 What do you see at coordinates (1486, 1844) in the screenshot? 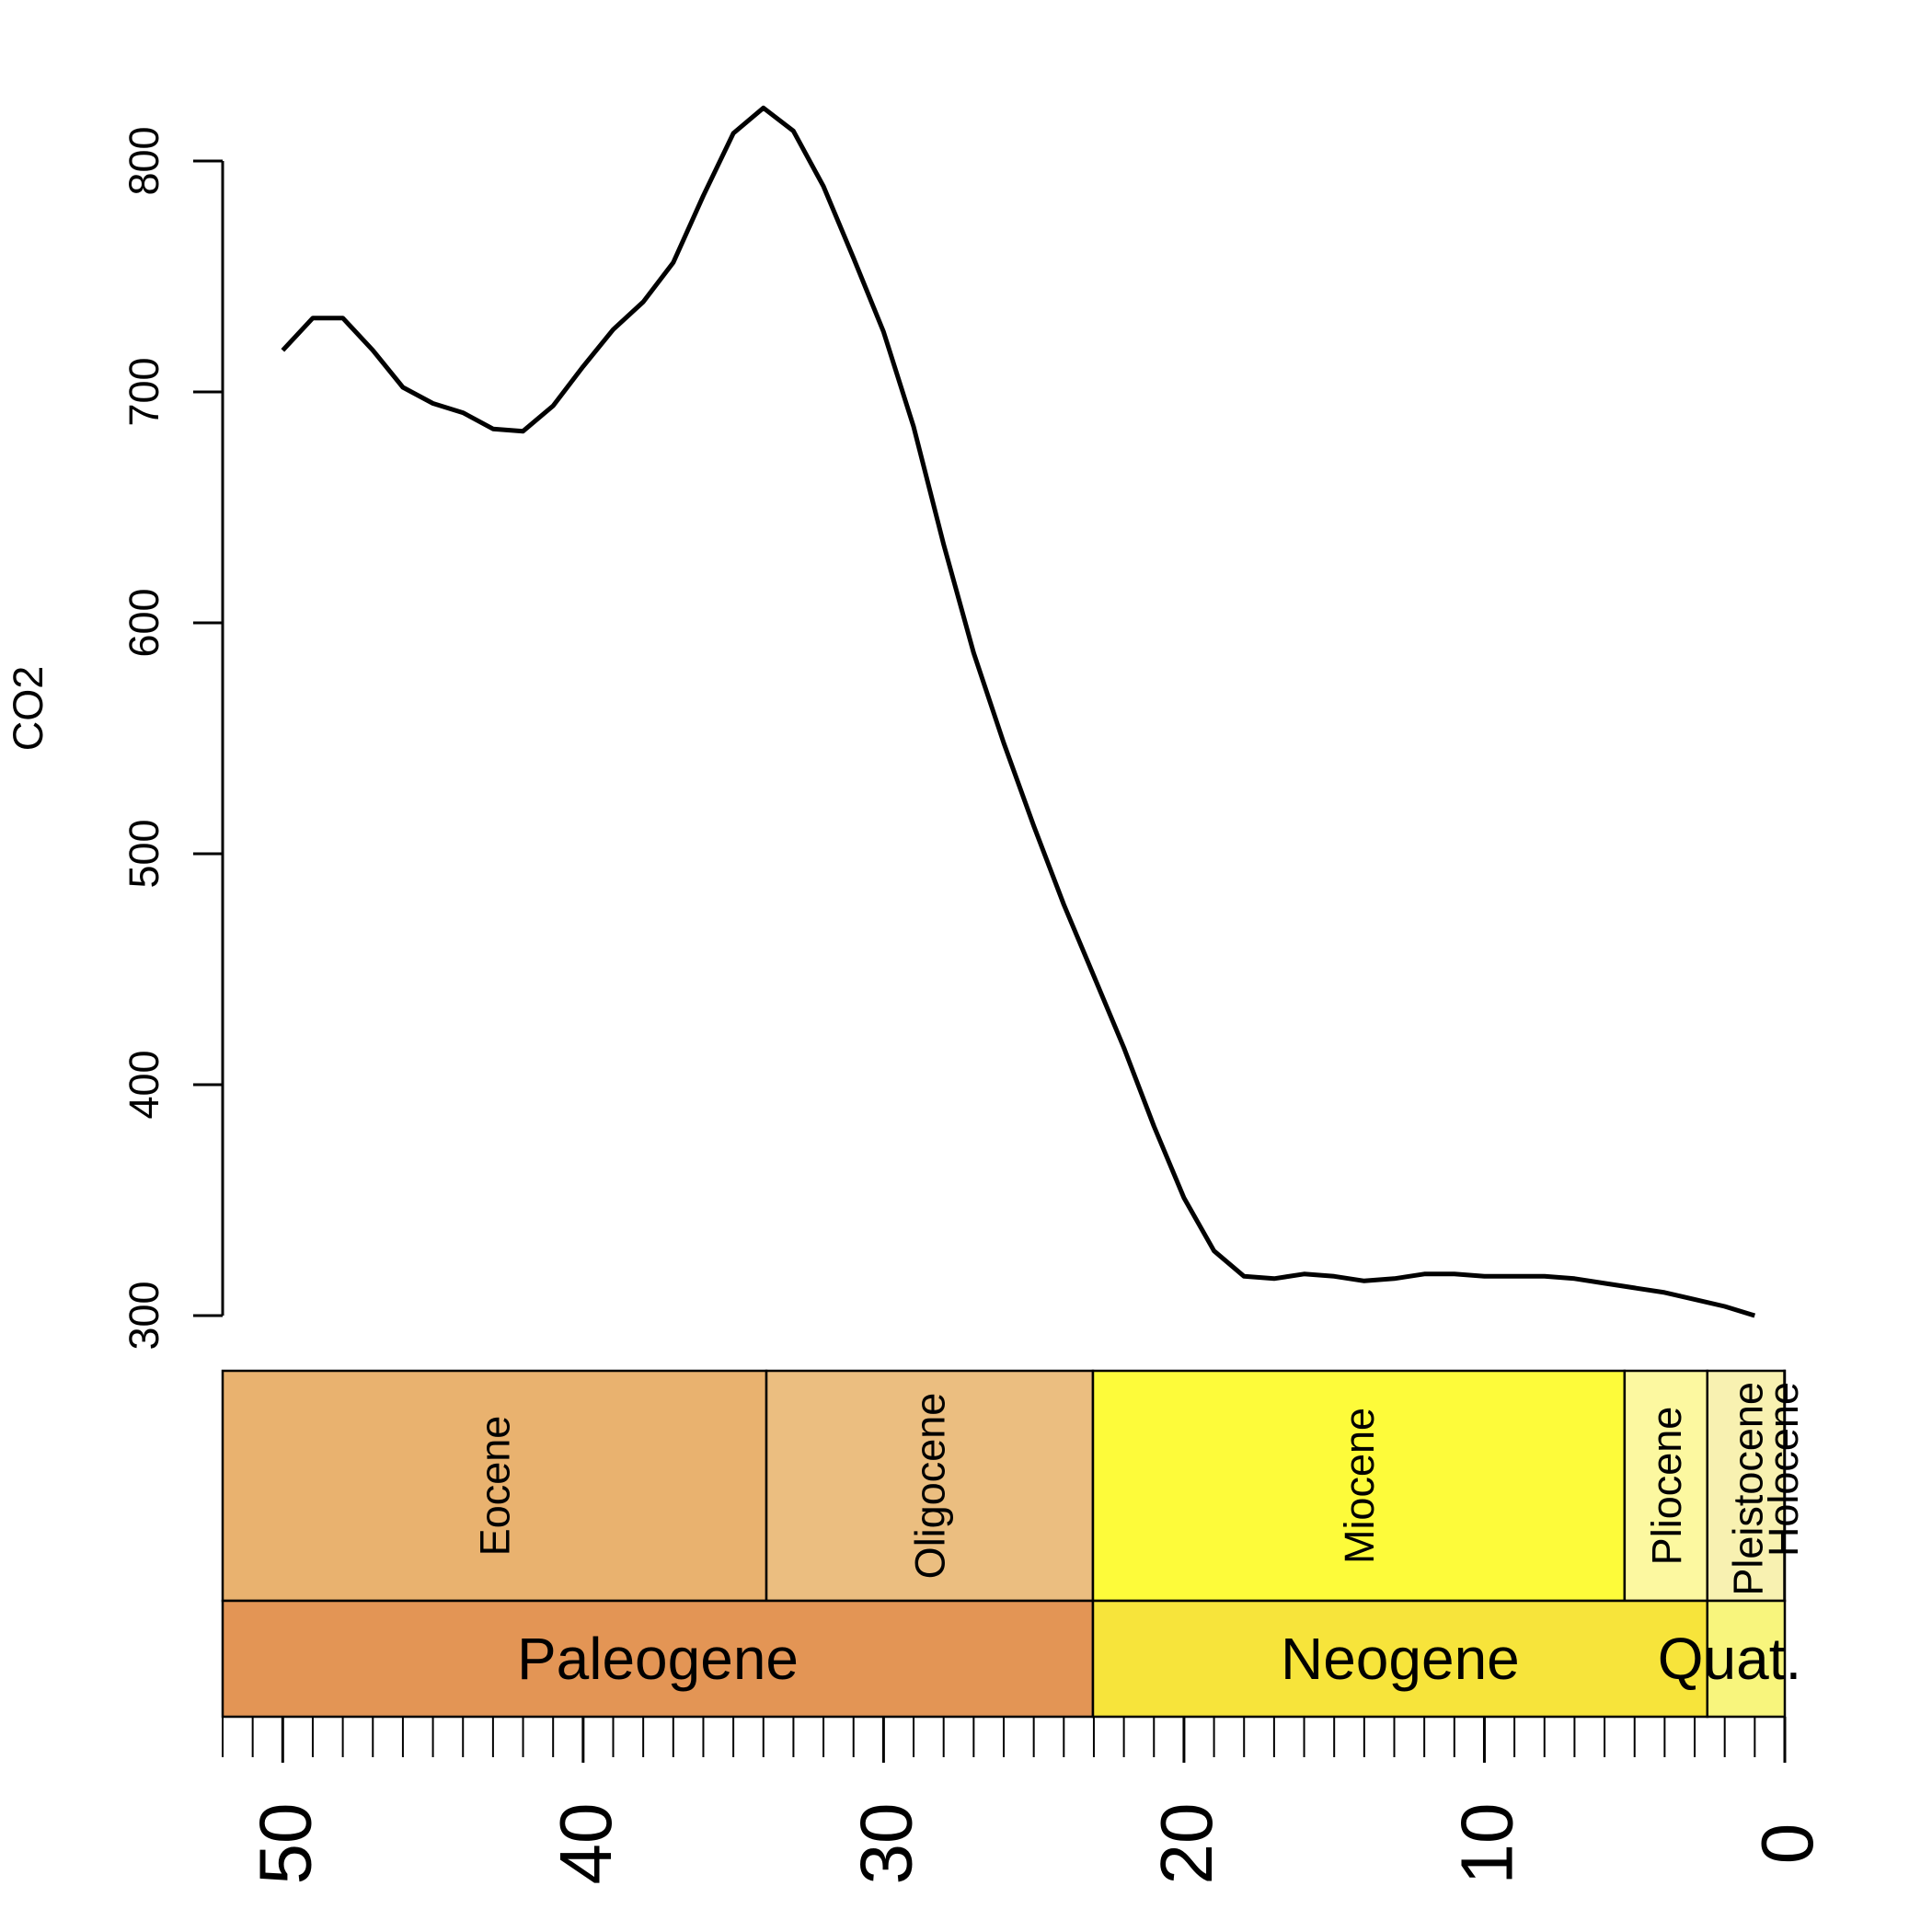
I see `x-tick-label-10: 10` at bounding box center [1486, 1844].